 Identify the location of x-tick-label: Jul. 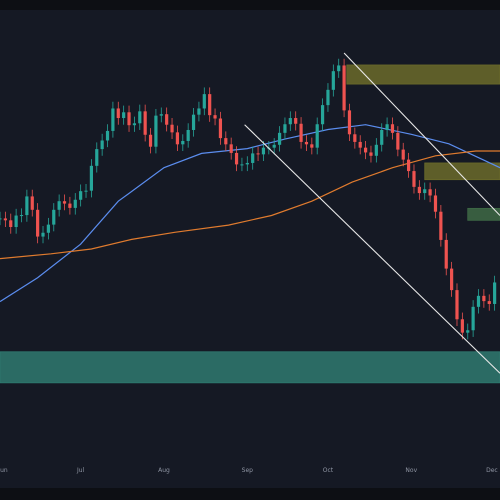
(80, 470).